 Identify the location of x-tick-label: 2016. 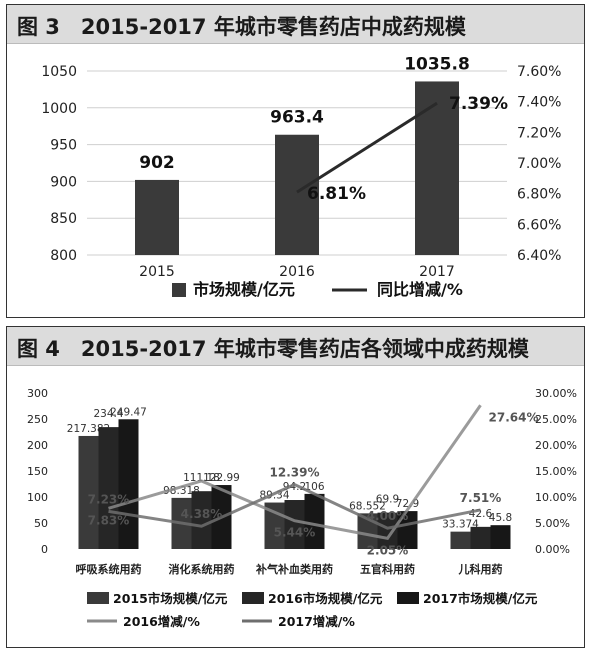
(297, 272).